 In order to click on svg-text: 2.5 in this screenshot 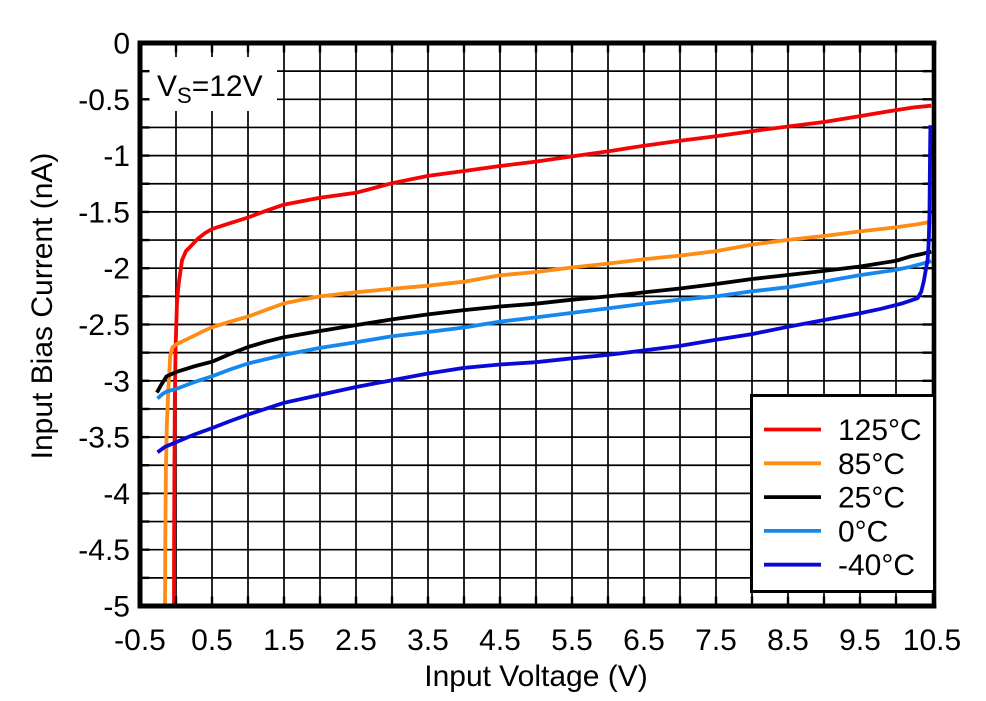, I will do `click(356, 640)`.